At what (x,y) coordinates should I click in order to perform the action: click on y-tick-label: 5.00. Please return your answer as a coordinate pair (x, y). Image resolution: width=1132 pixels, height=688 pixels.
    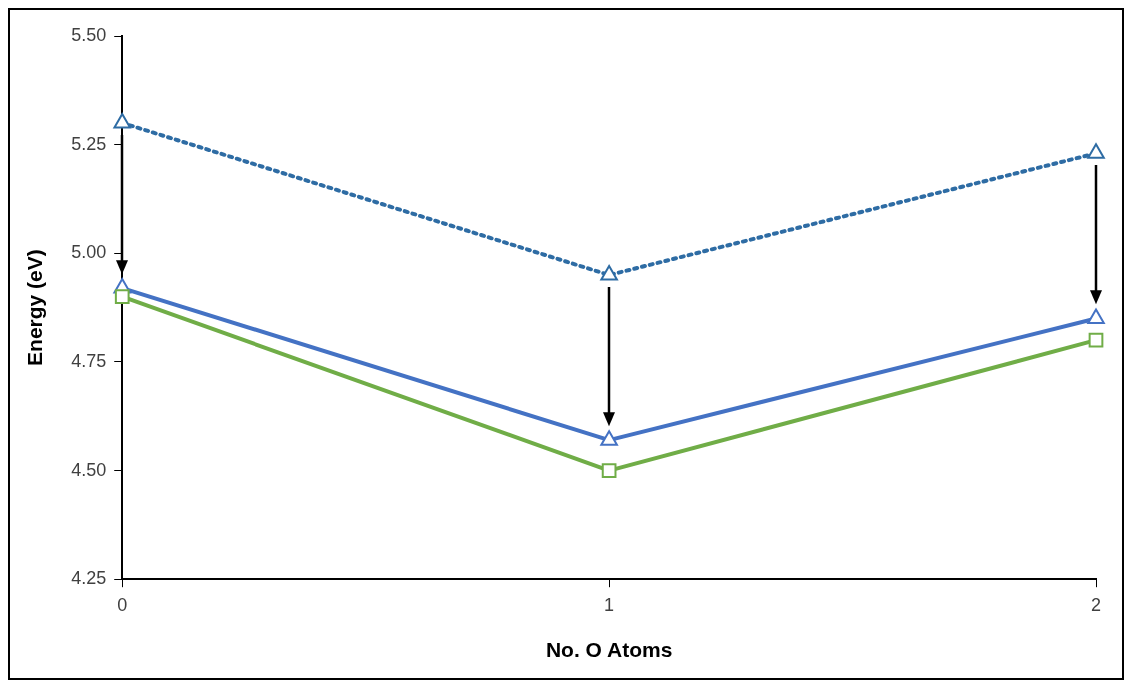
    Looking at the image, I should click on (89, 252).